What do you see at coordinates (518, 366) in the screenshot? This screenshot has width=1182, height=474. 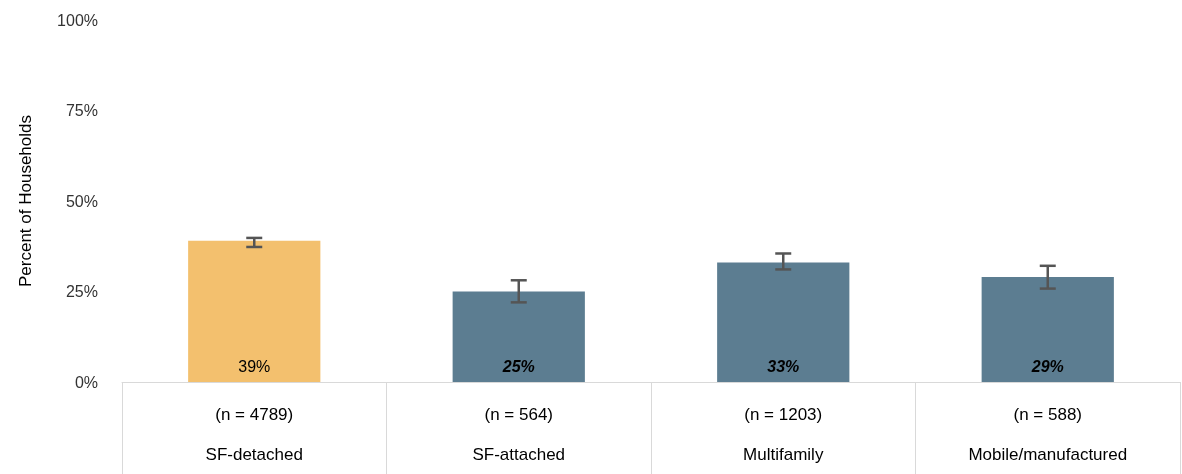 I see `data-label: 25%` at bounding box center [518, 366].